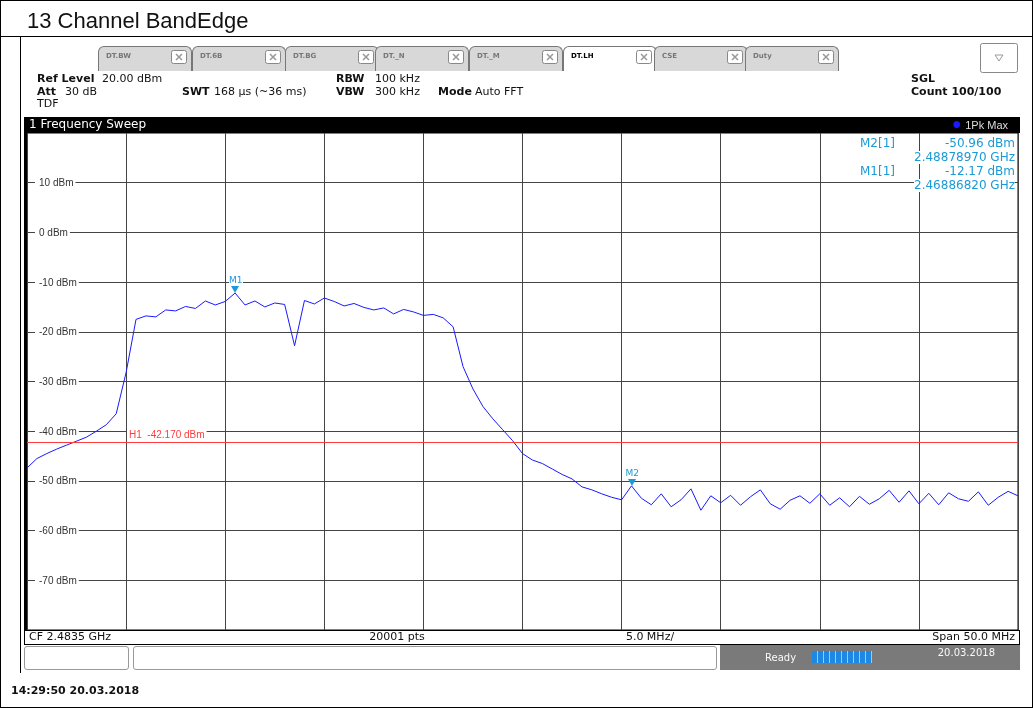  What do you see at coordinates (979, 143) in the screenshot?
I see `annotation: -50.96 dBm` at bounding box center [979, 143].